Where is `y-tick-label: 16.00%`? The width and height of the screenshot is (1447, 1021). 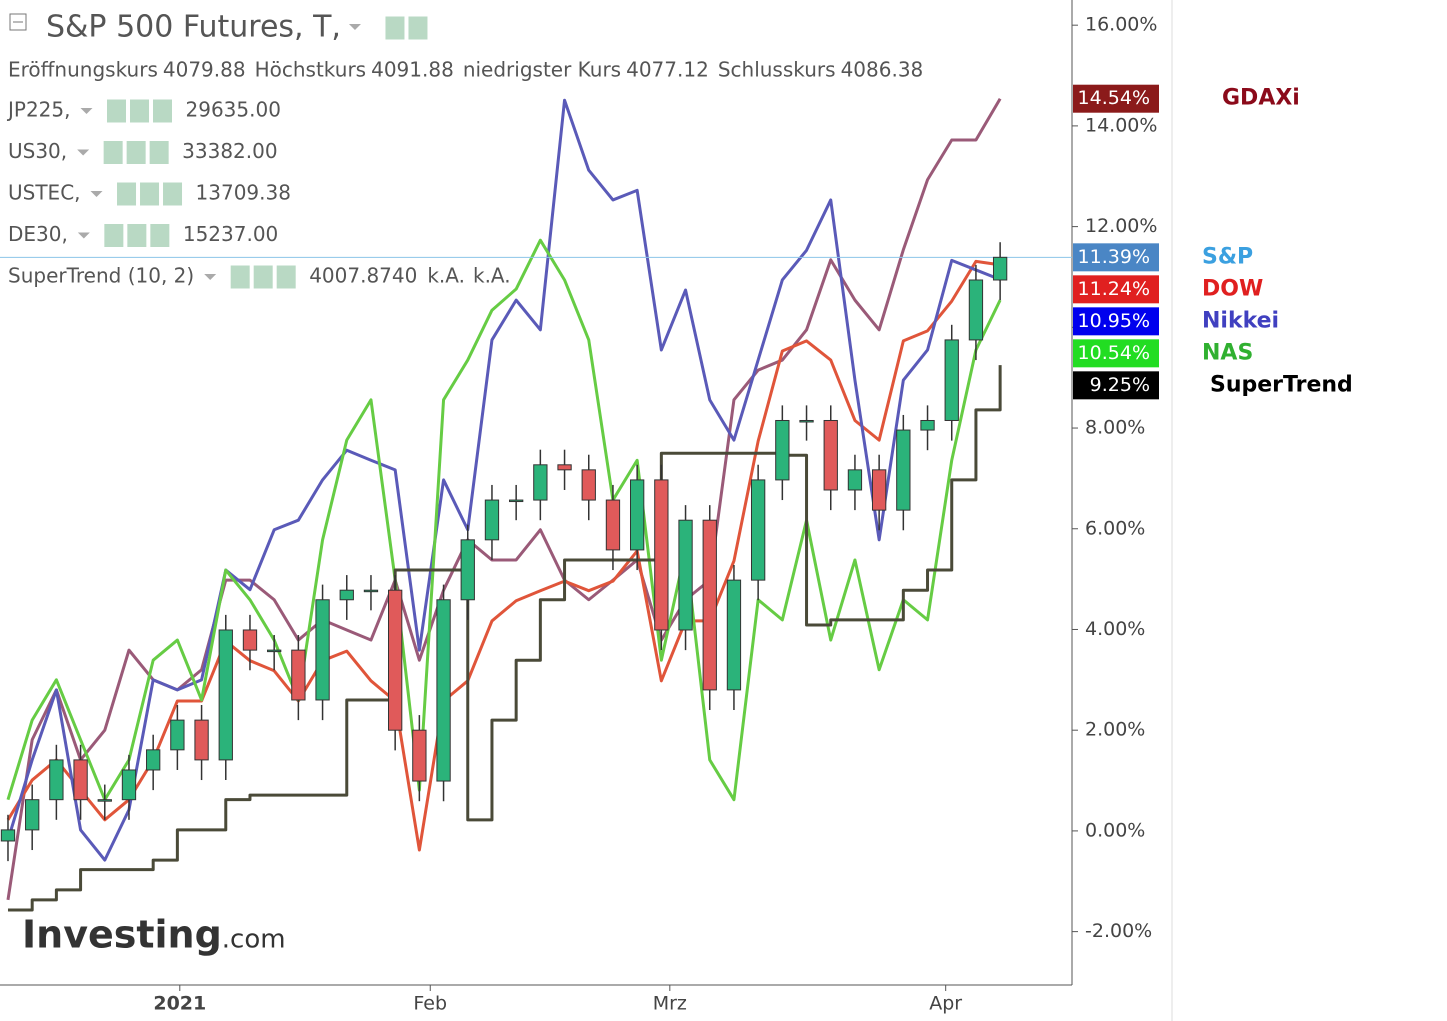 y-tick-label: 16.00% is located at coordinates (1121, 25).